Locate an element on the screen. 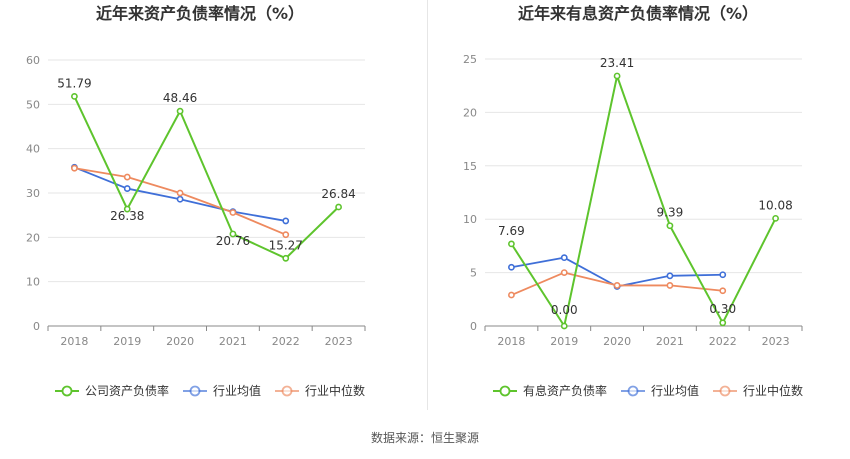 This screenshot has height=459, width=850. y-tick-label: 30 is located at coordinates (33, 193).